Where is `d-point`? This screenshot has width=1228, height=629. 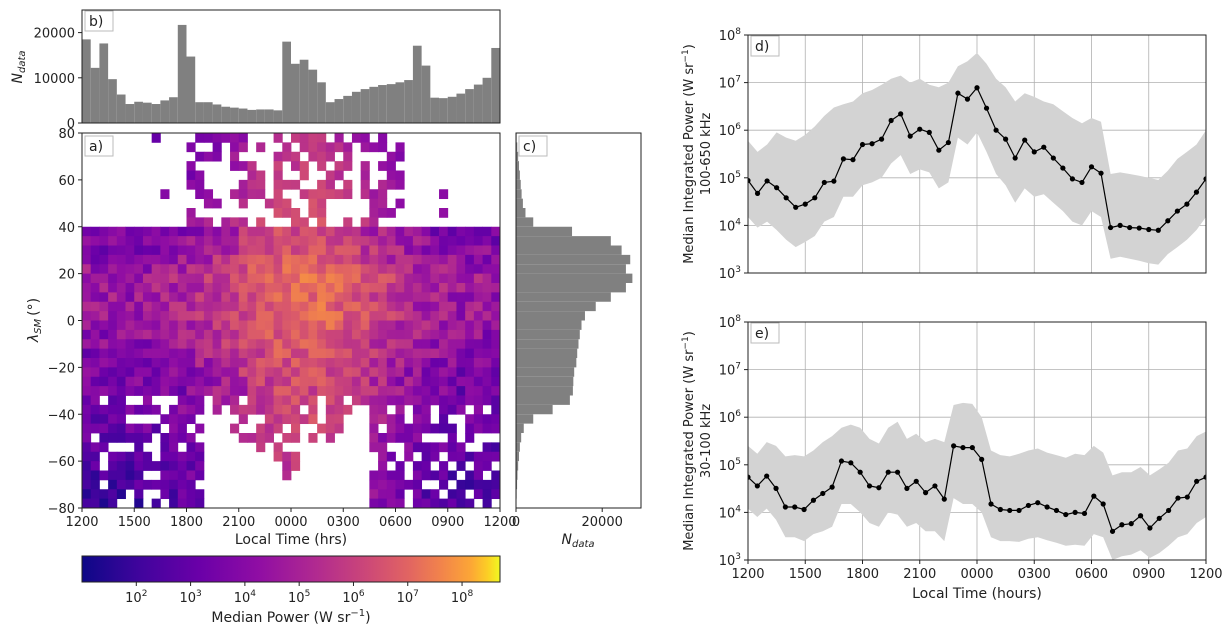 d-point is located at coordinates (1130, 227).